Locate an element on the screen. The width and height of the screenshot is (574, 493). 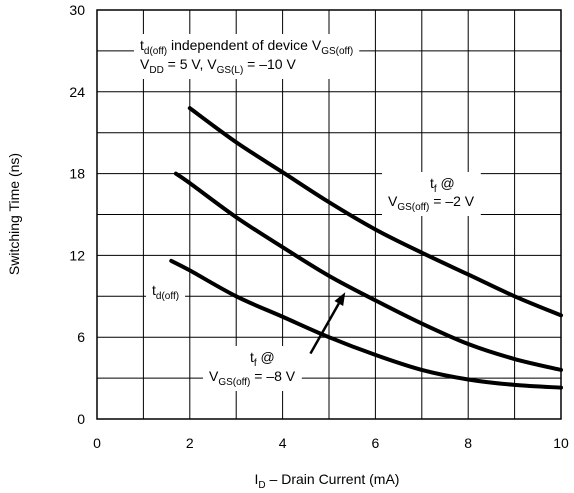
x-tick-label: 4 is located at coordinates (283, 443).